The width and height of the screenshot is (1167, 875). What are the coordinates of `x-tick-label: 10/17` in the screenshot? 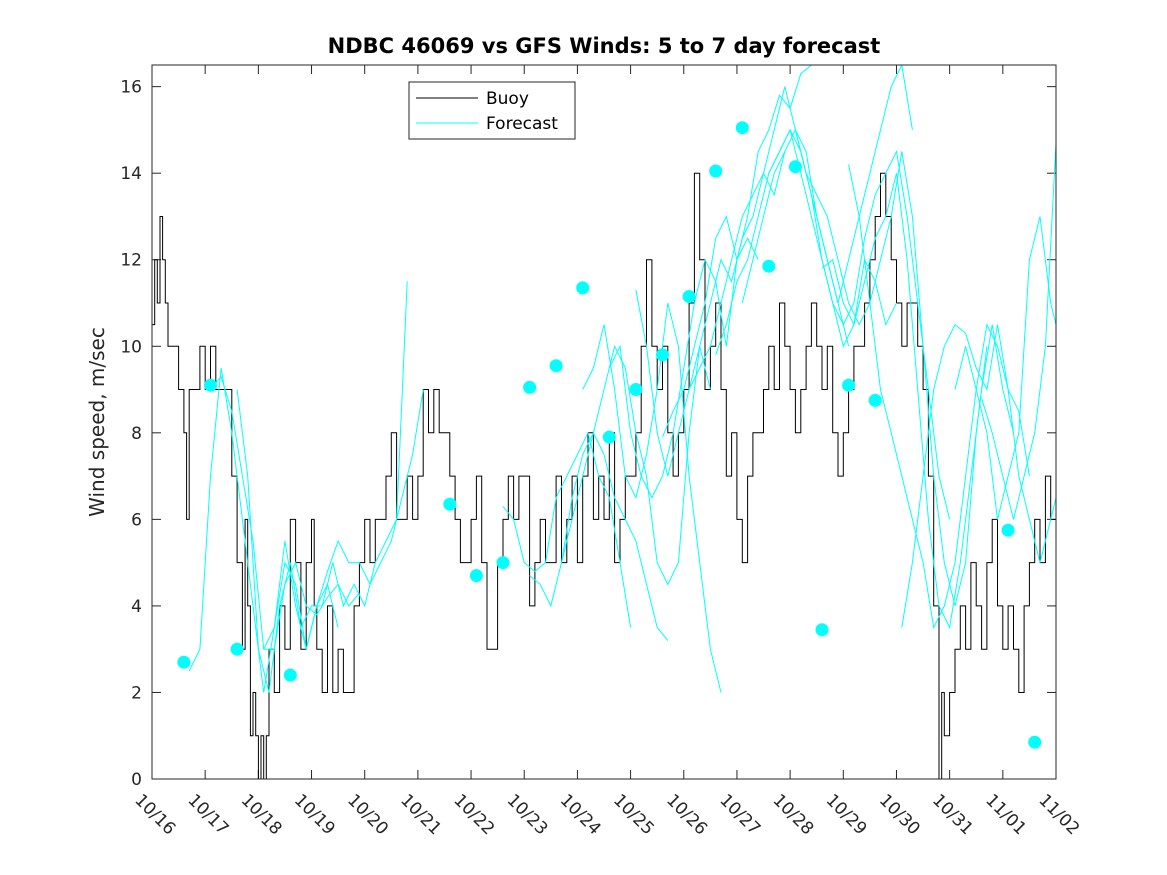 It's located at (208, 814).